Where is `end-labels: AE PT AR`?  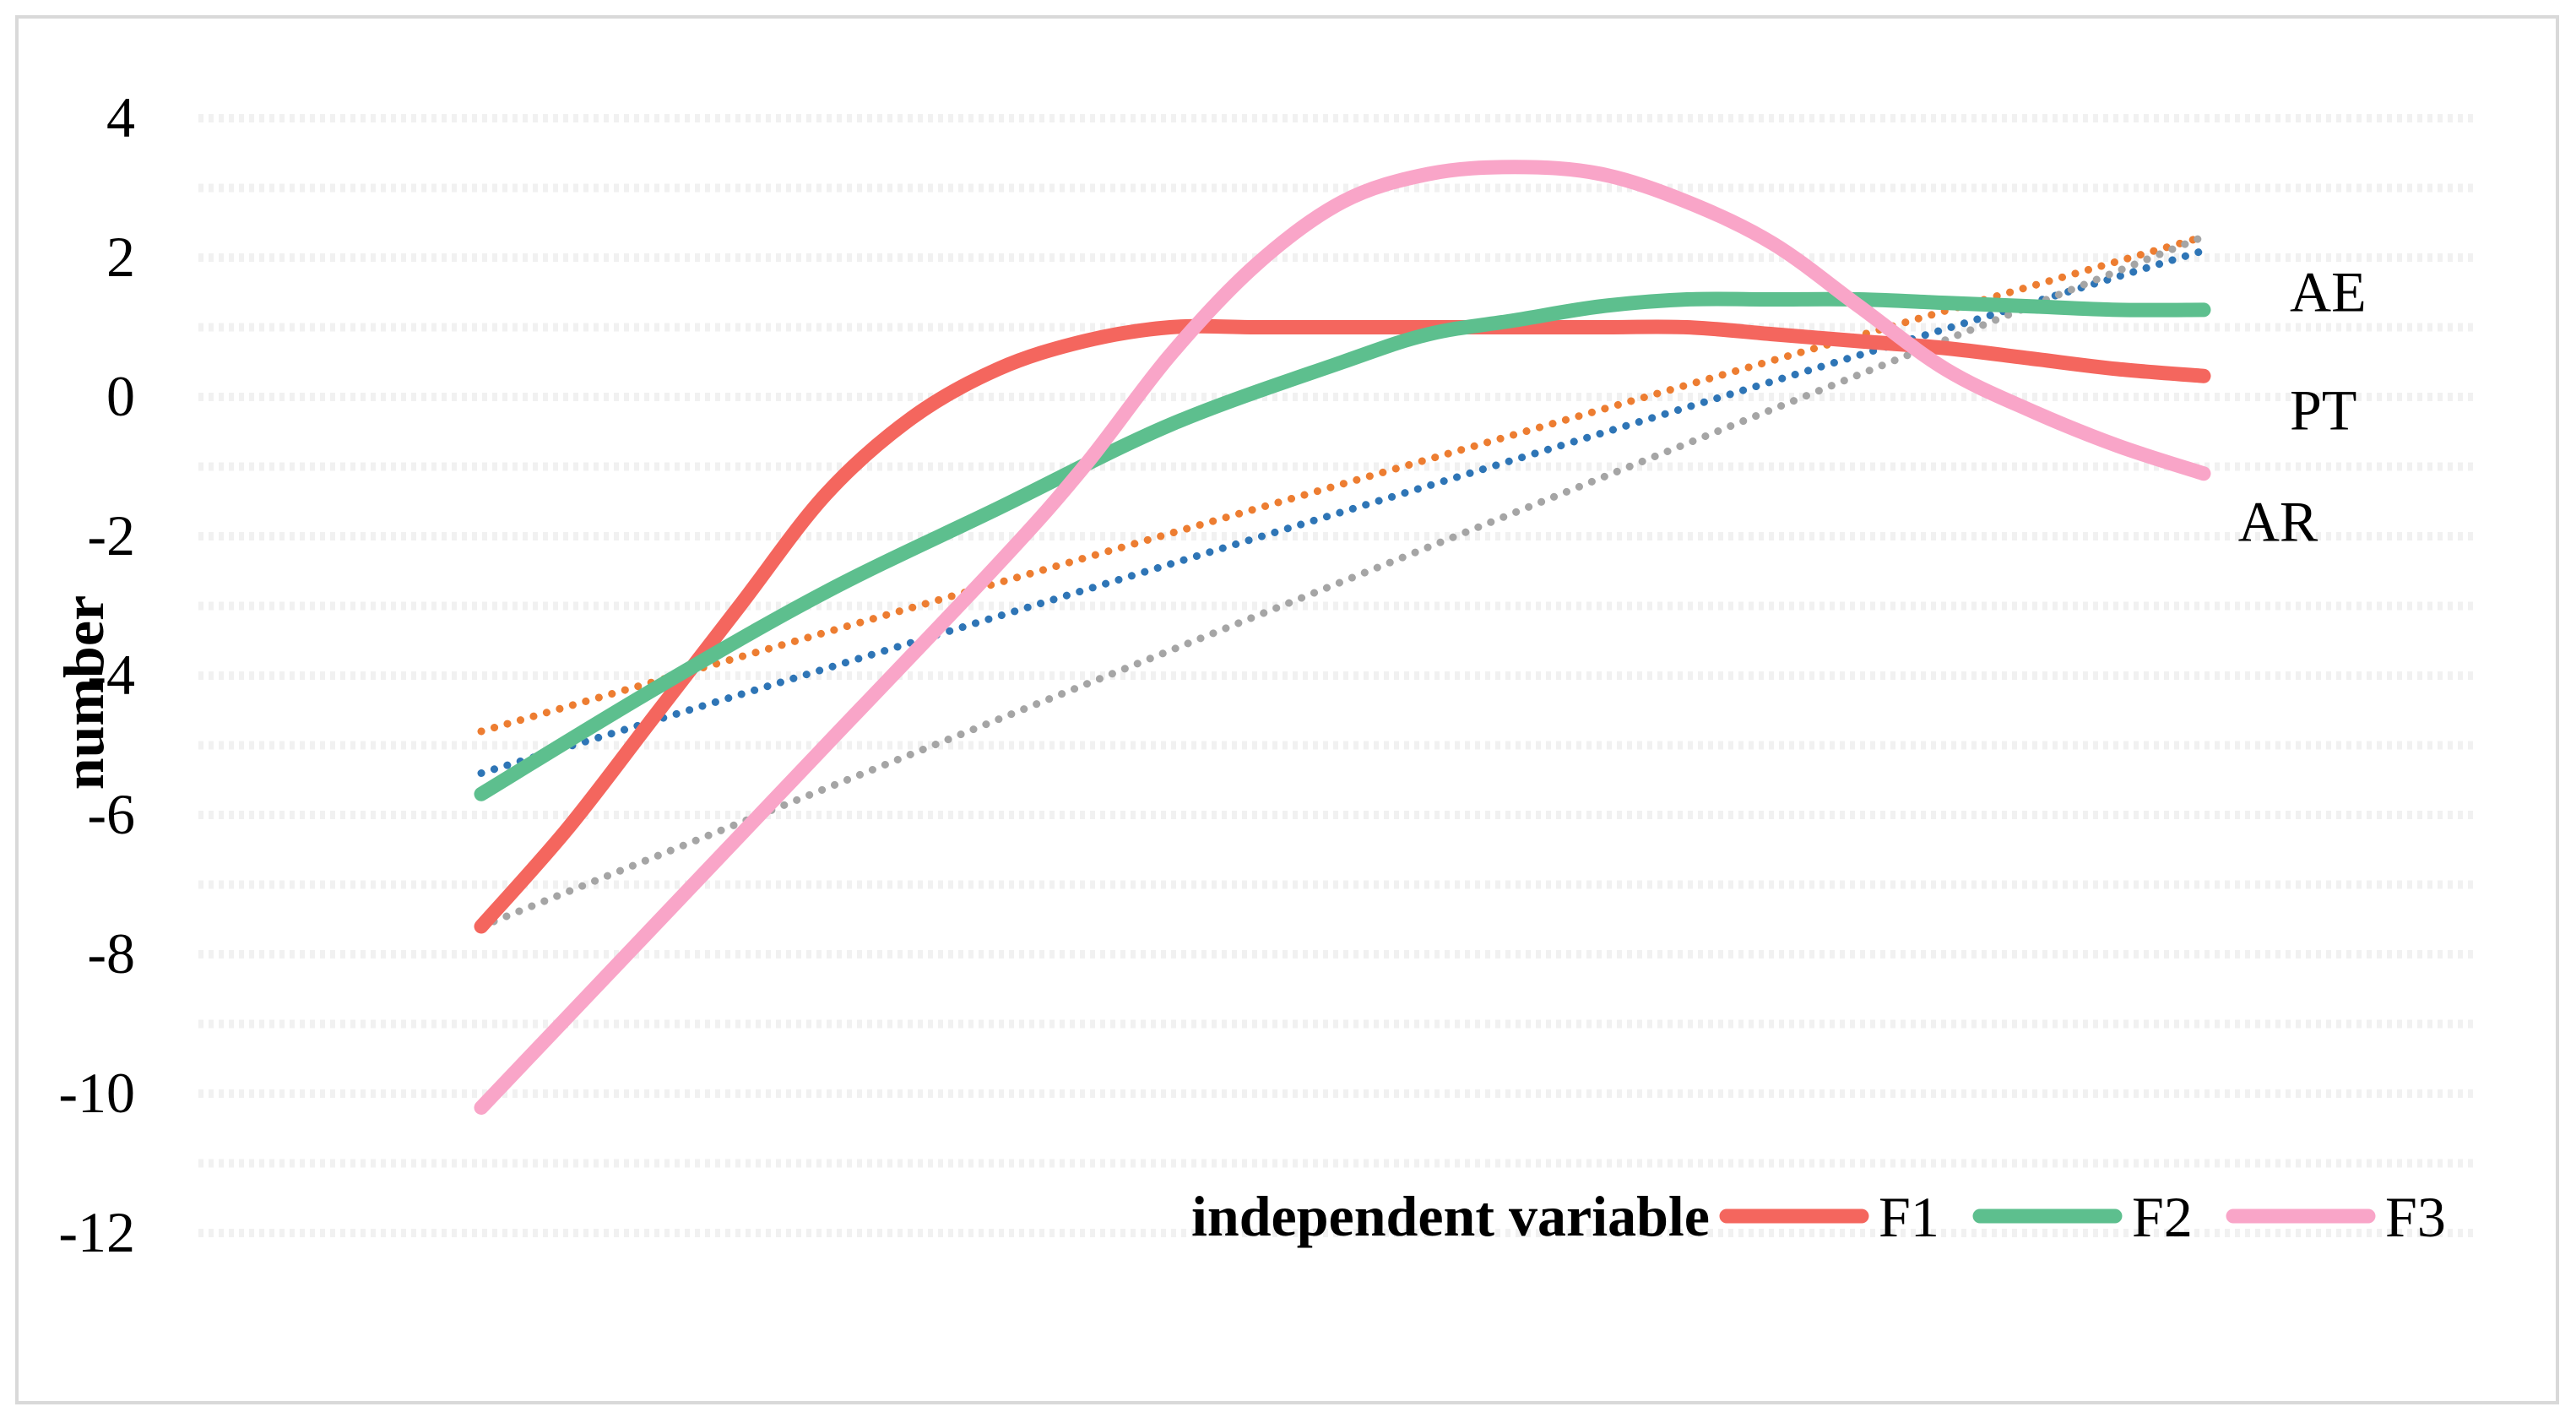
end-labels: AE PT AR is located at coordinates (2303, 406).